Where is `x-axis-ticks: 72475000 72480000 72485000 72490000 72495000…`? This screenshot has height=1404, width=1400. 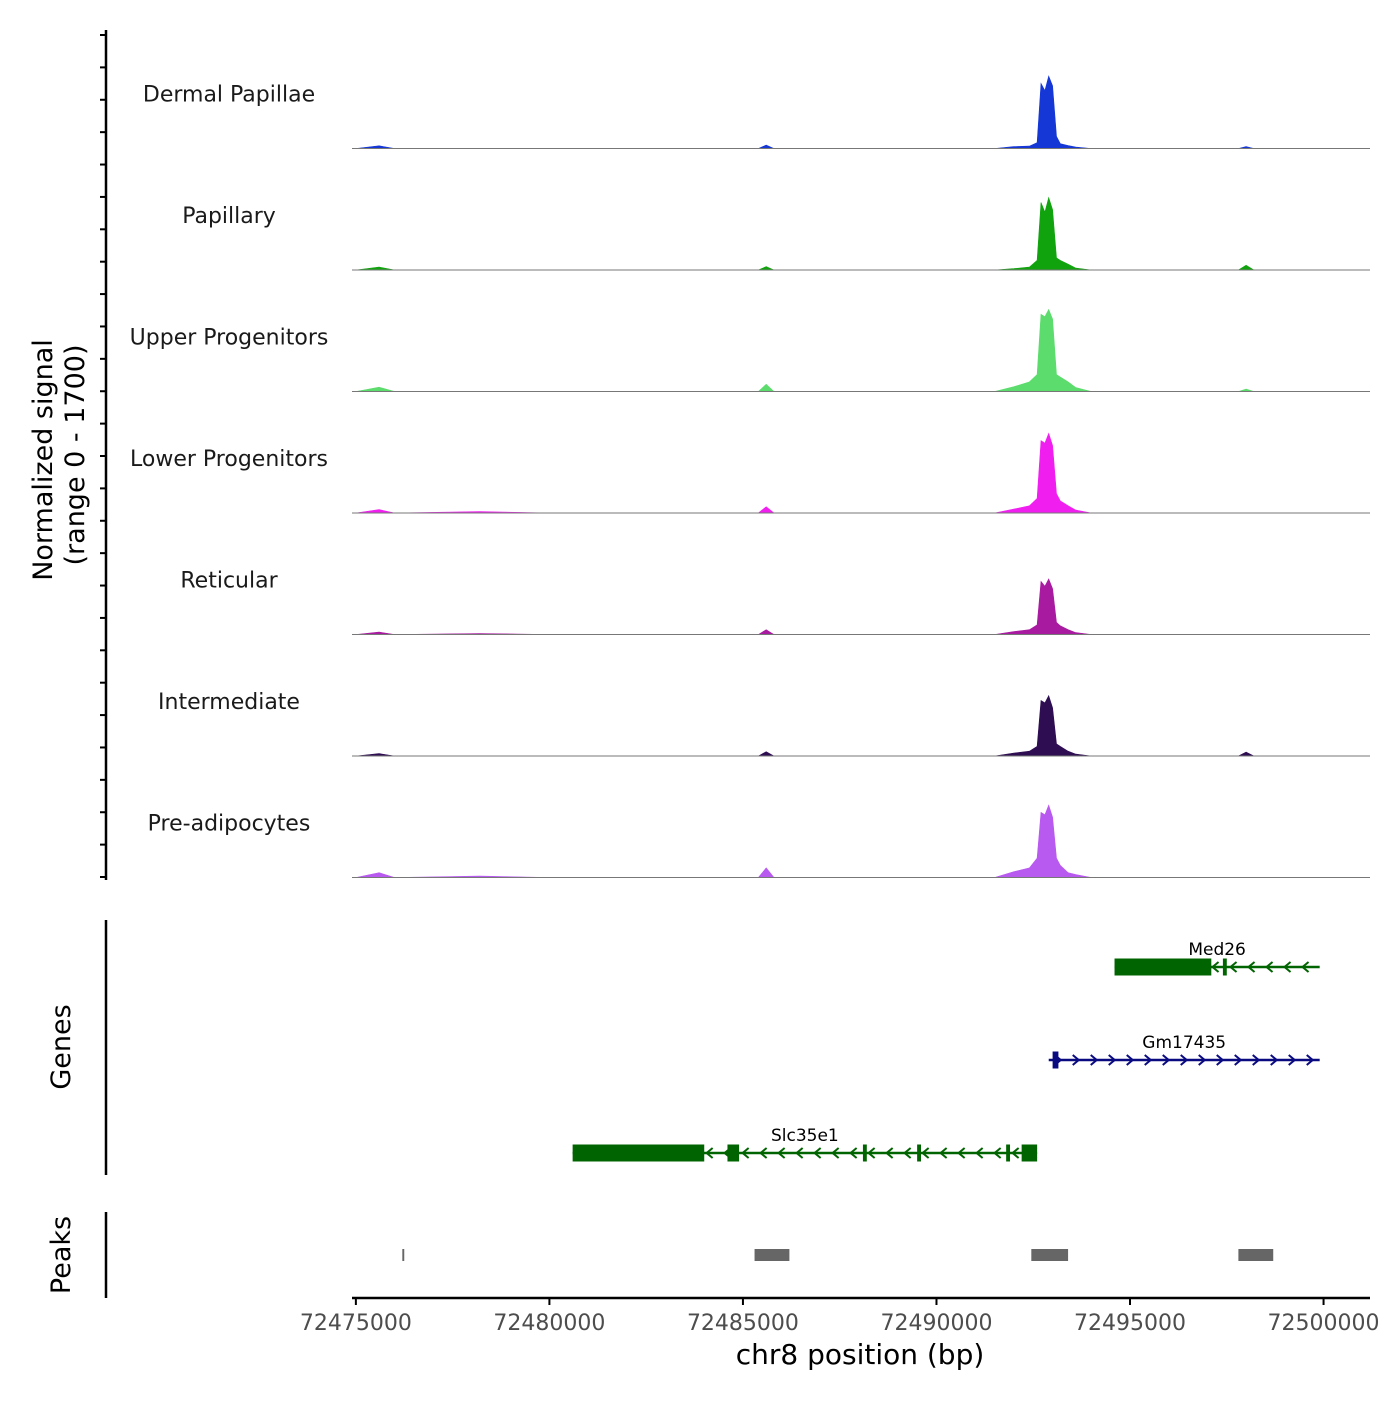 x-axis-ticks: 72475000 72480000 72485000 72490000 72495000… is located at coordinates (840, 1317).